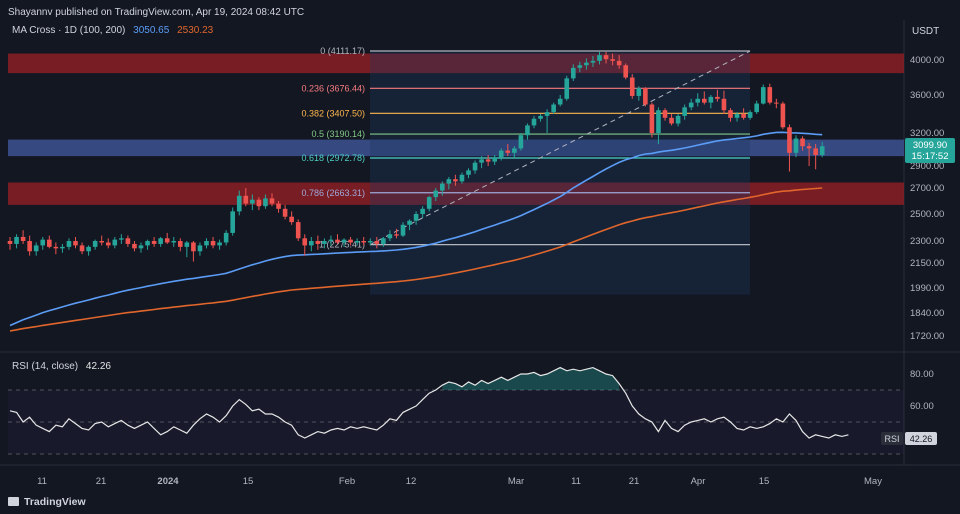  Describe the element at coordinates (47, 502) in the screenshot. I see `tradingview-logo: TradingView` at that location.